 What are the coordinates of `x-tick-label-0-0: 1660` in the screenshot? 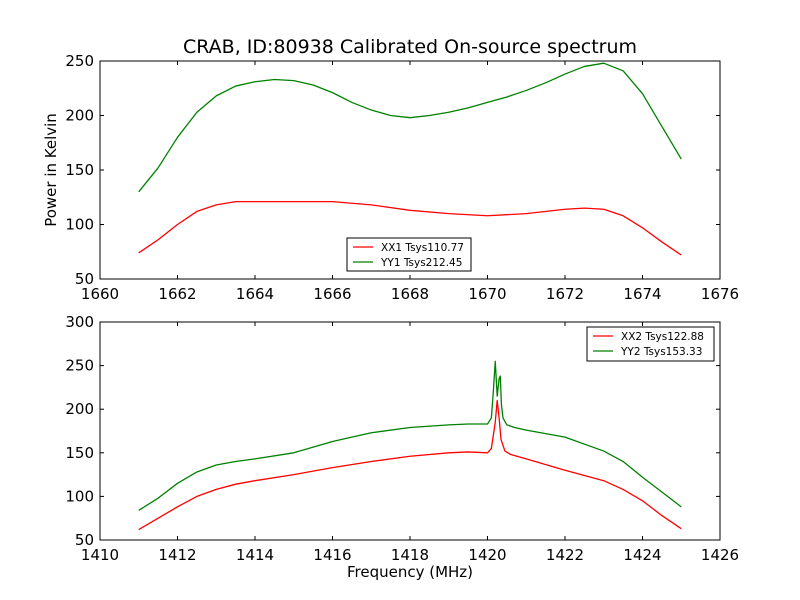 It's located at (100, 294).